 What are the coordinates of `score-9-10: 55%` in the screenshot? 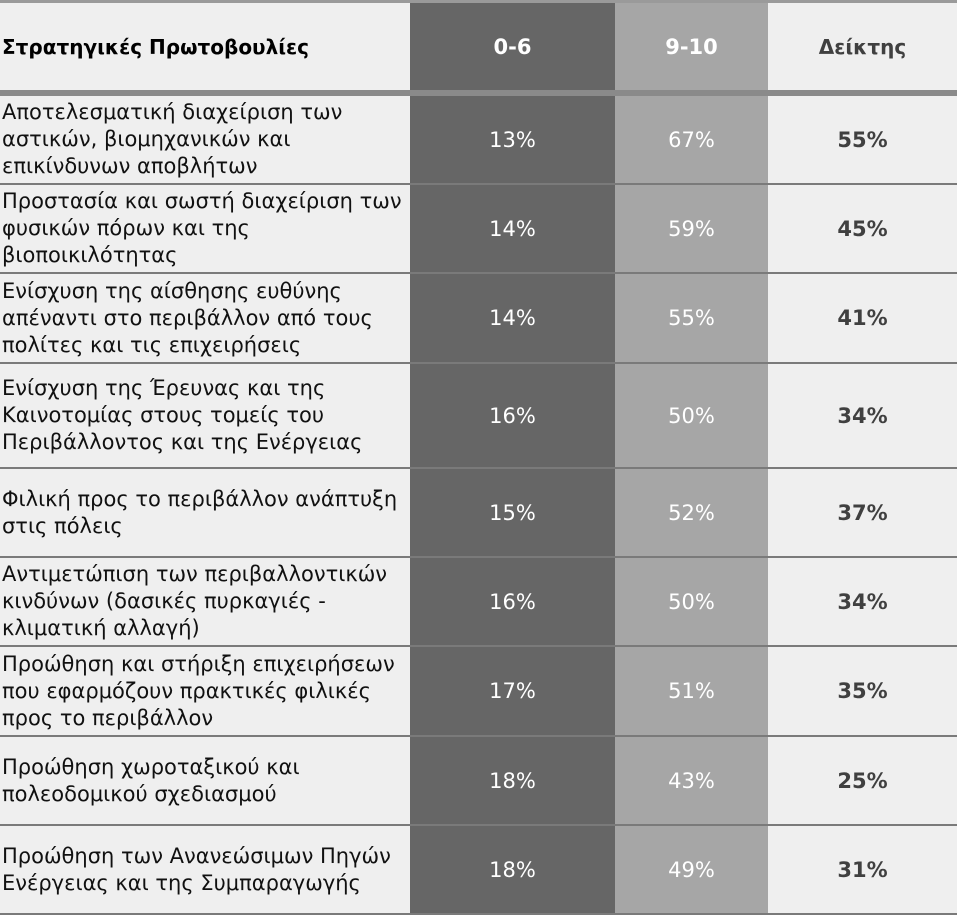 It's located at (691, 318).